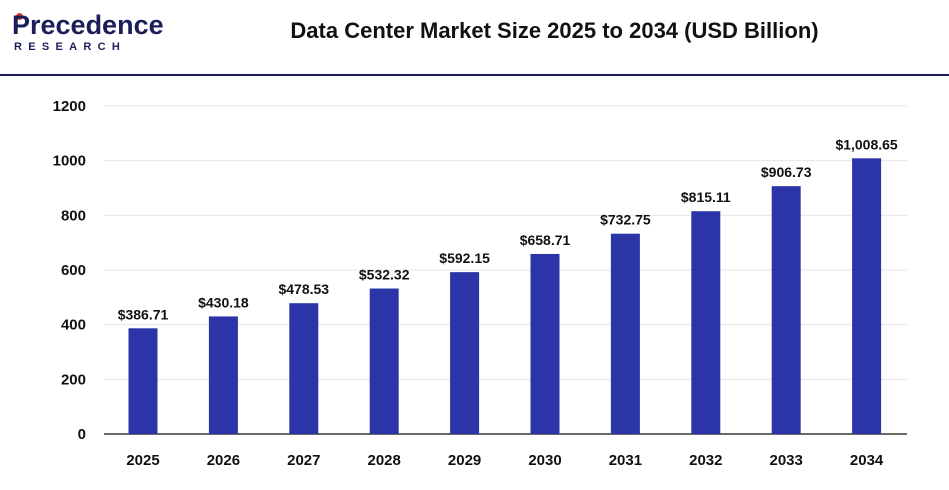  I want to click on x-tick-label: 2033, so click(786, 460).